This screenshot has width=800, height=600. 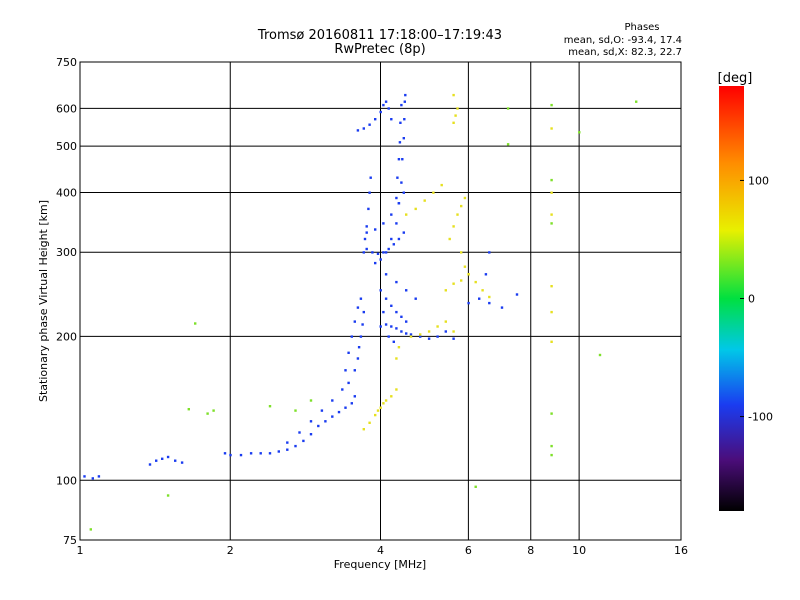 What do you see at coordinates (230, 550) in the screenshot?
I see `x-tick-label: 2` at bounding box center [230, 550].